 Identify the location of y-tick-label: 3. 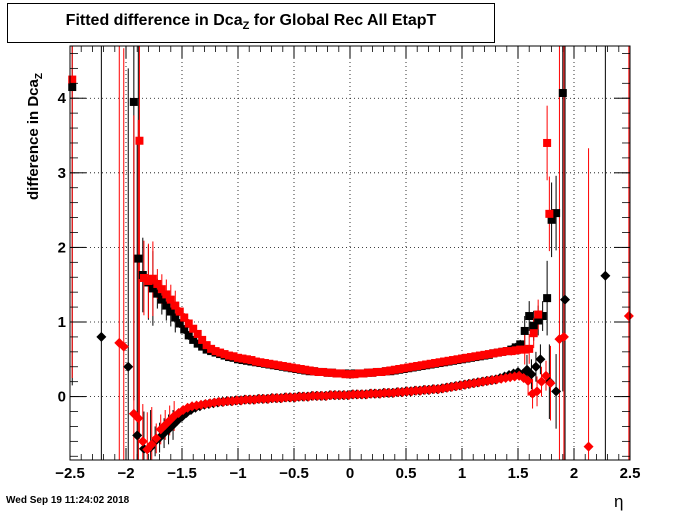
(62, 173).